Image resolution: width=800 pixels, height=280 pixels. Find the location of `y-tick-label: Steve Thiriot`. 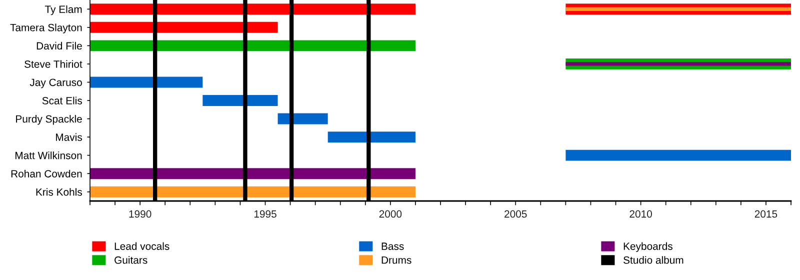

y-tick-label: Steve Thiriot is located at coordinates (53, 64).